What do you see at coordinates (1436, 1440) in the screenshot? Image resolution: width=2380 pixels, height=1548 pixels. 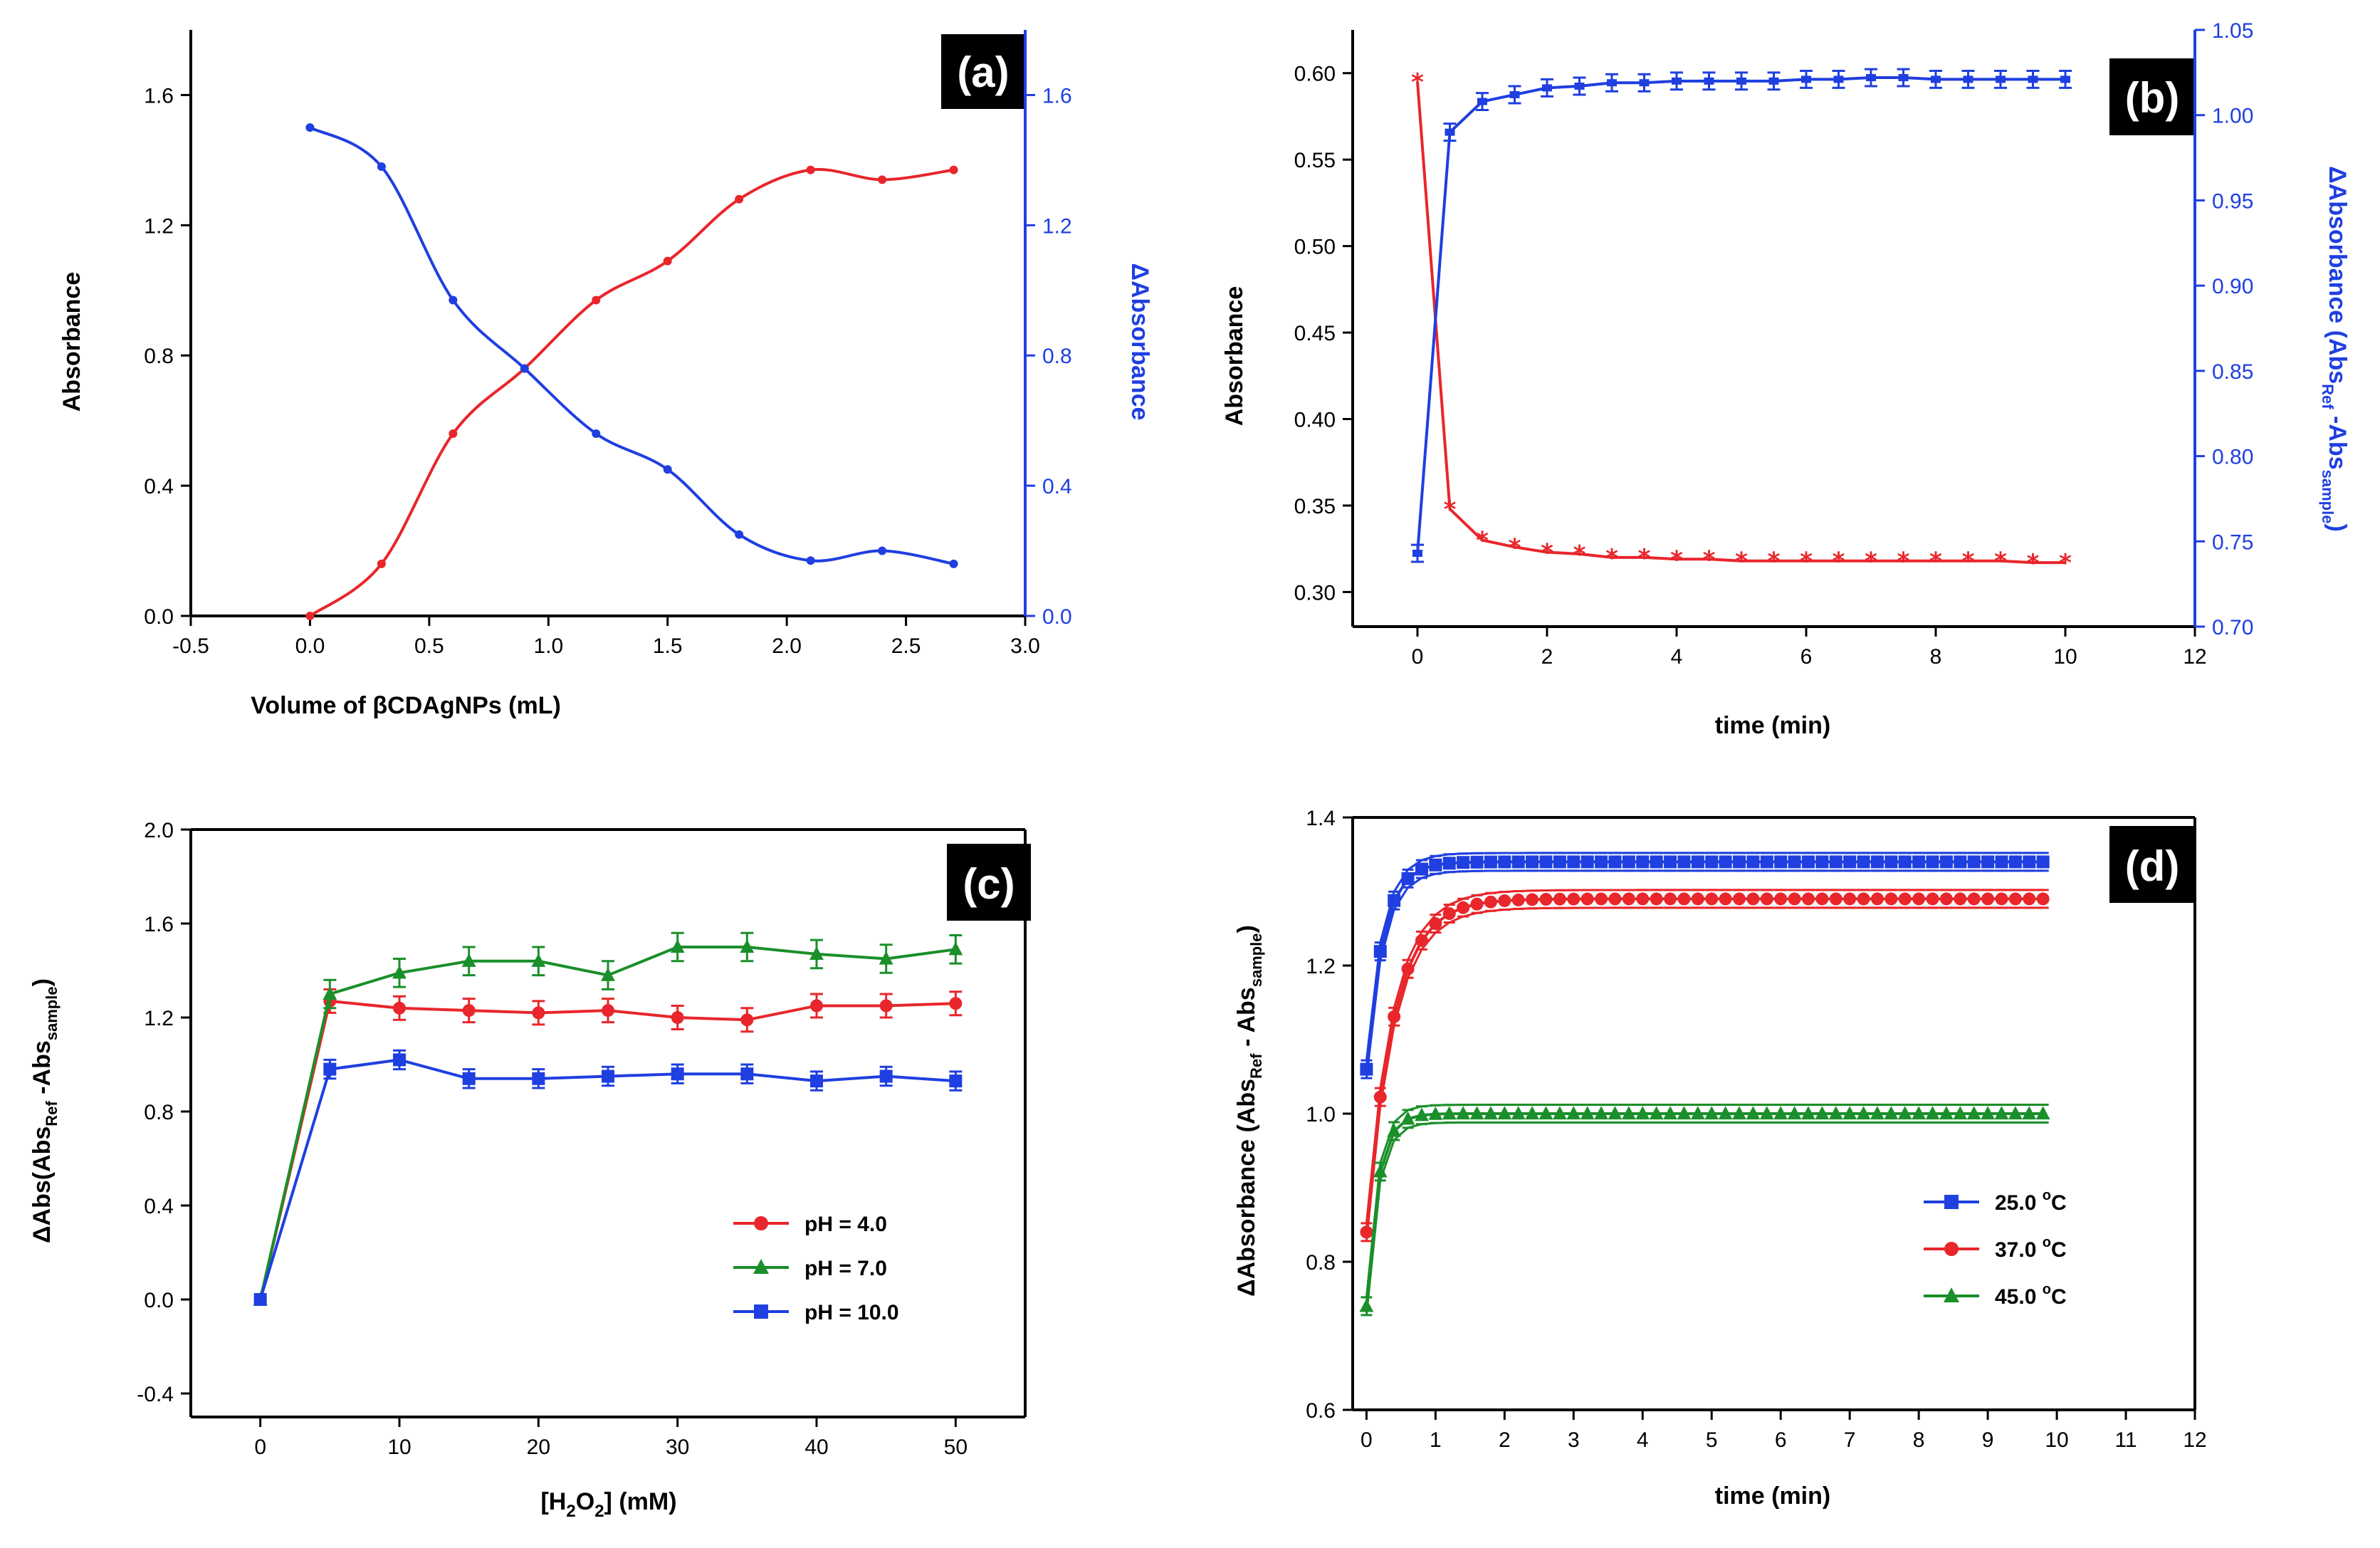 I see `x-tick-label: 1` at bounding box center [1436, 1440].